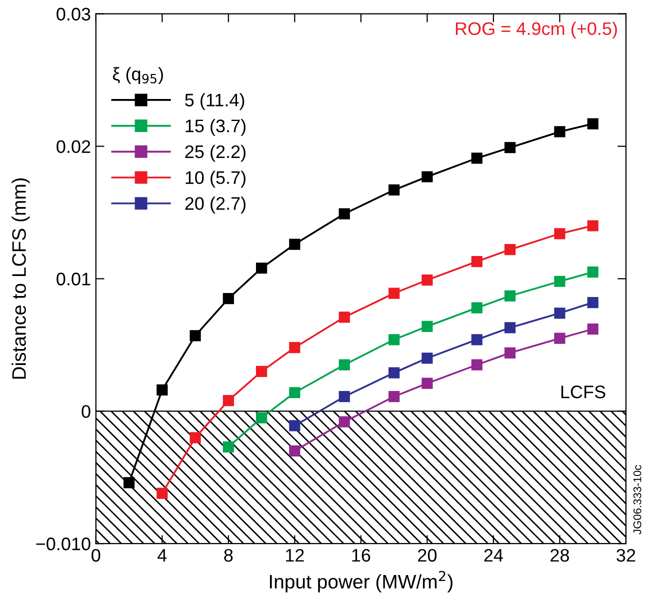 The height and width of the screenshot is (602, 648). What do you see at coordinates (536, 30) in the screenshot?
I see `annotation: ROG = 4.9cm (+0.5)` at bounding box center [536, 30].